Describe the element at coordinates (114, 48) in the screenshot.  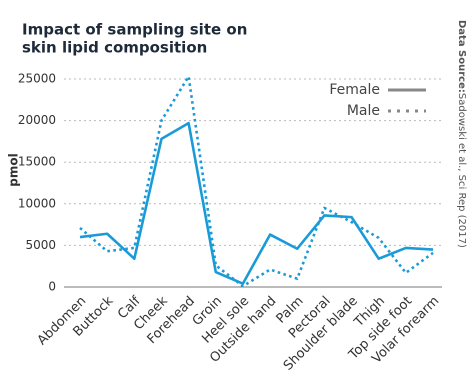
I see `chart-title: skin lipid composition` at that location.